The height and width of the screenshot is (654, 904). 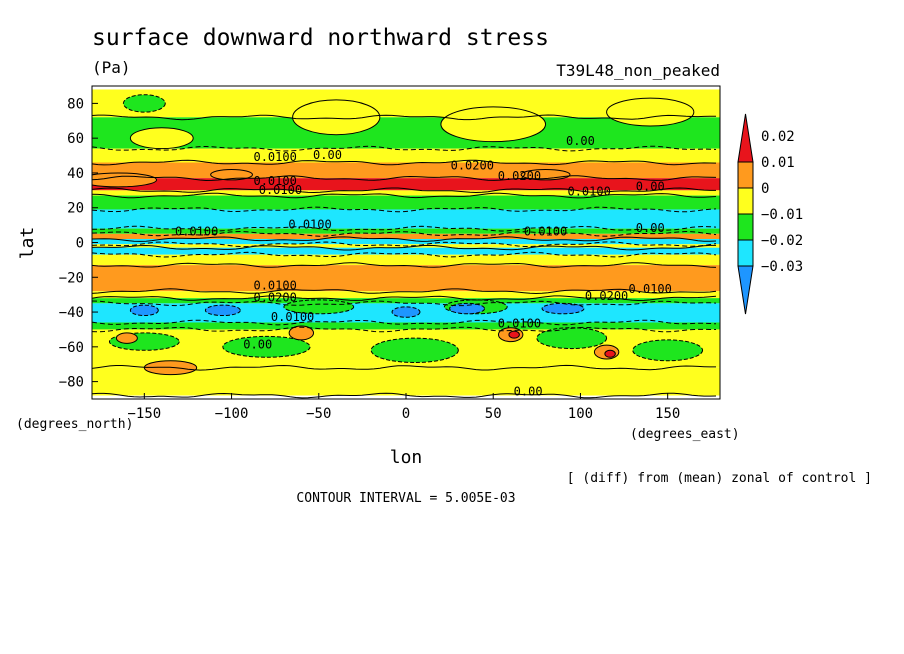 What do you see at coordinates (782, 267) in the screenshot?
I see `colorbar-label: −0.03` at bounding box center [782, 267].